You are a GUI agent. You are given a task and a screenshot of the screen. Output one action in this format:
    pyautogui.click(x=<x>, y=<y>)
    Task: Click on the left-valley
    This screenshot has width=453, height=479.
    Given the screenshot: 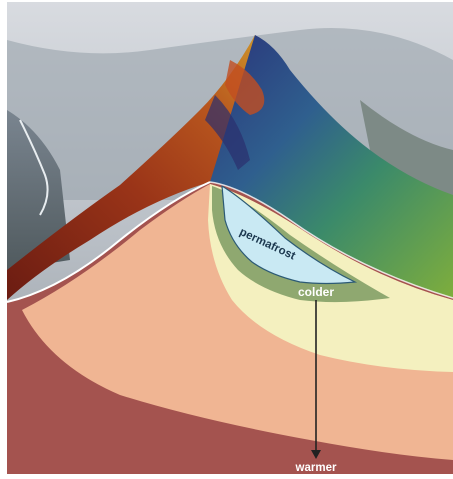 What is the action you would take?
    pyautogui.click(x=38, y=190)
    